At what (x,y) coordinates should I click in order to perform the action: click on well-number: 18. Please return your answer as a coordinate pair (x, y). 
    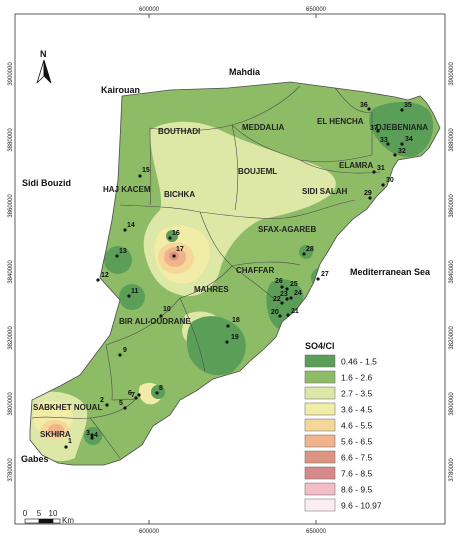
    Looking at the image, I should click on (236, 320).